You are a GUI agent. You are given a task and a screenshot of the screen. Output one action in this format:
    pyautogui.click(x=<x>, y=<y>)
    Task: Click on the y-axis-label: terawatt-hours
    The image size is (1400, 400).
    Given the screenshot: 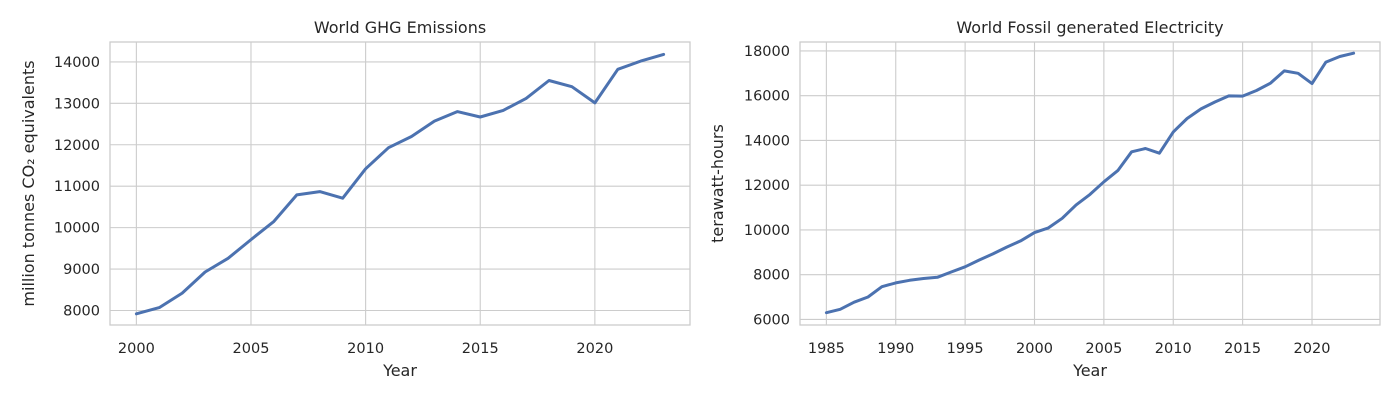 What is the action you would take?
    pyautogui.click(x=717, y=183)
    